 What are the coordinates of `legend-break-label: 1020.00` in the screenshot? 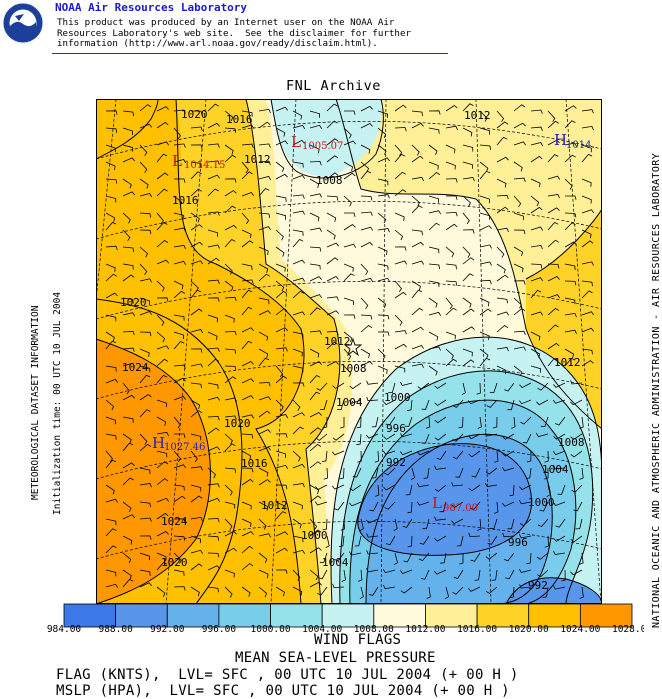 It's located at (529, 629).